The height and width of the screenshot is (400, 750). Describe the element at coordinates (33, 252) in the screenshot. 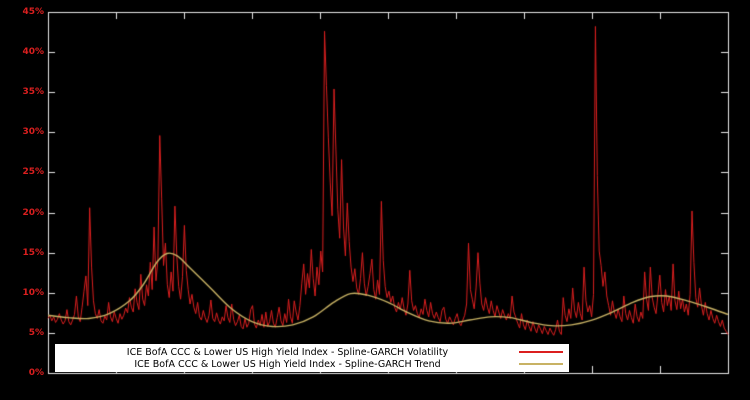

I see `y-tick-label: 15%` at that location.